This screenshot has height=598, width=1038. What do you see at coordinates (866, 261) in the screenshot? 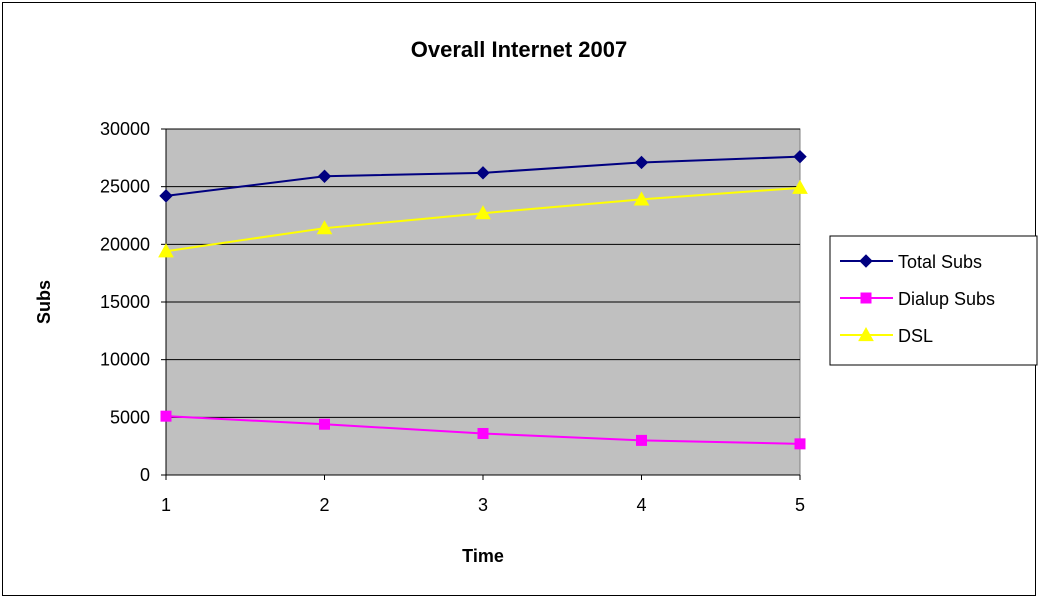
I see `legend-marker-total-subs` at bounding box center [866, 261].